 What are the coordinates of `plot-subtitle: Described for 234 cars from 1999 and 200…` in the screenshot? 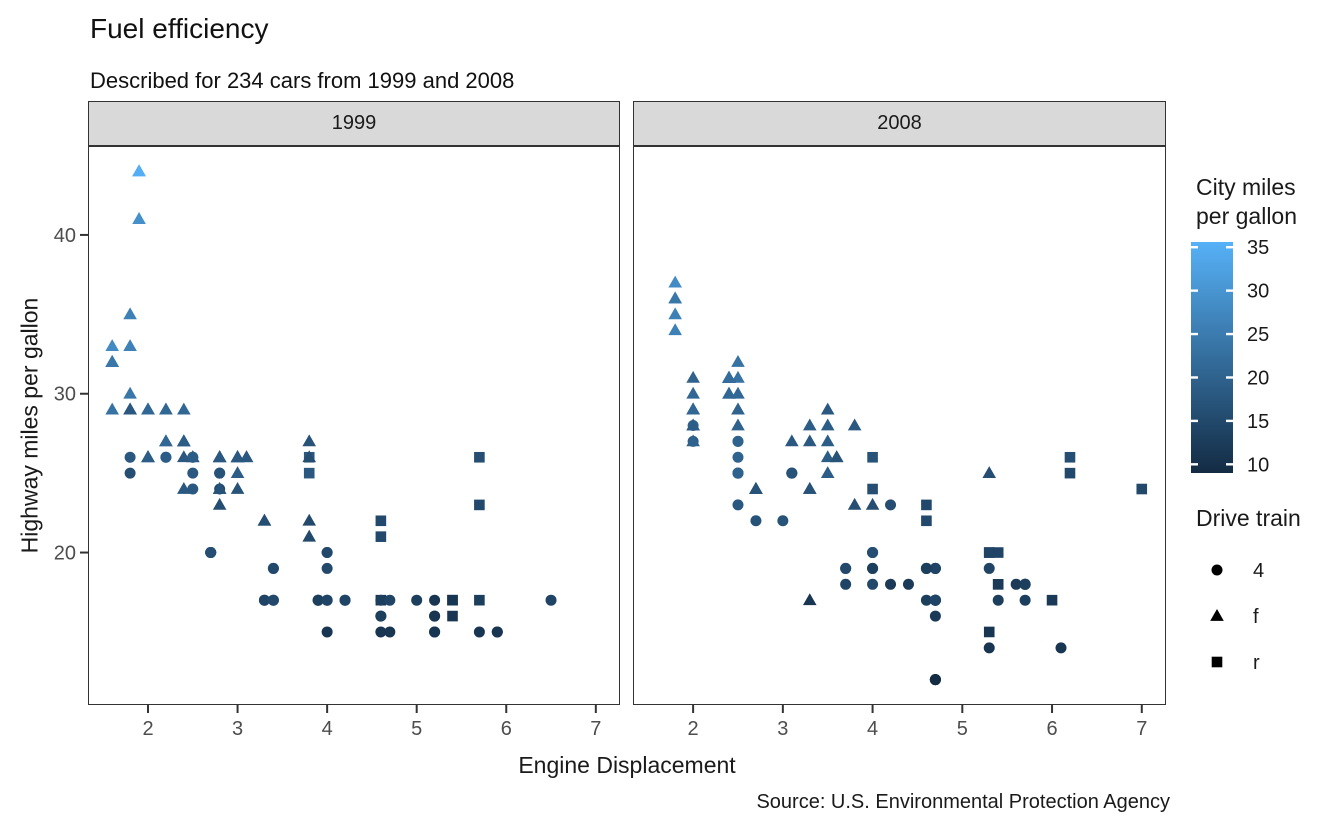 It's located at (302, 80).